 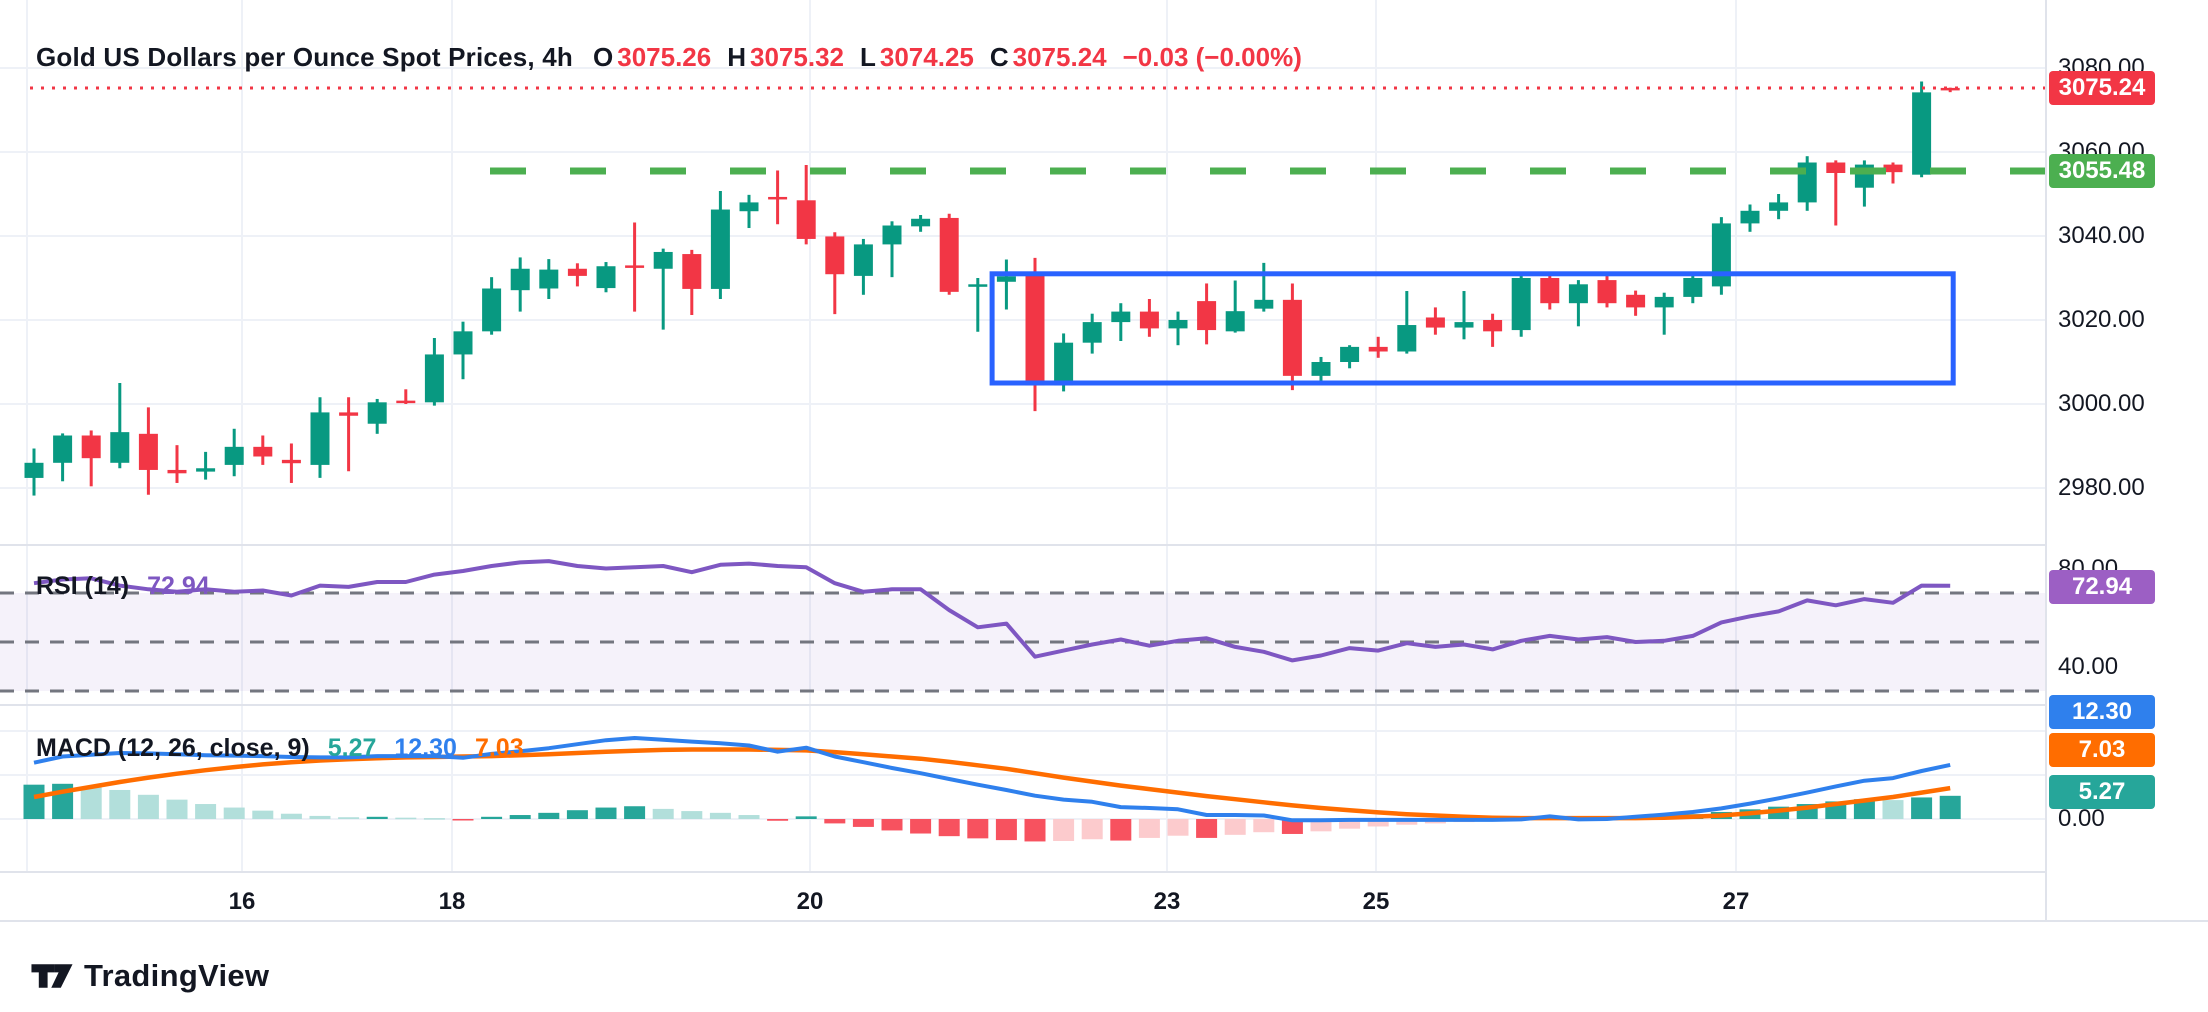 I want to click on rsi-value-badge: 72.94, so click(x=2102, y=587).